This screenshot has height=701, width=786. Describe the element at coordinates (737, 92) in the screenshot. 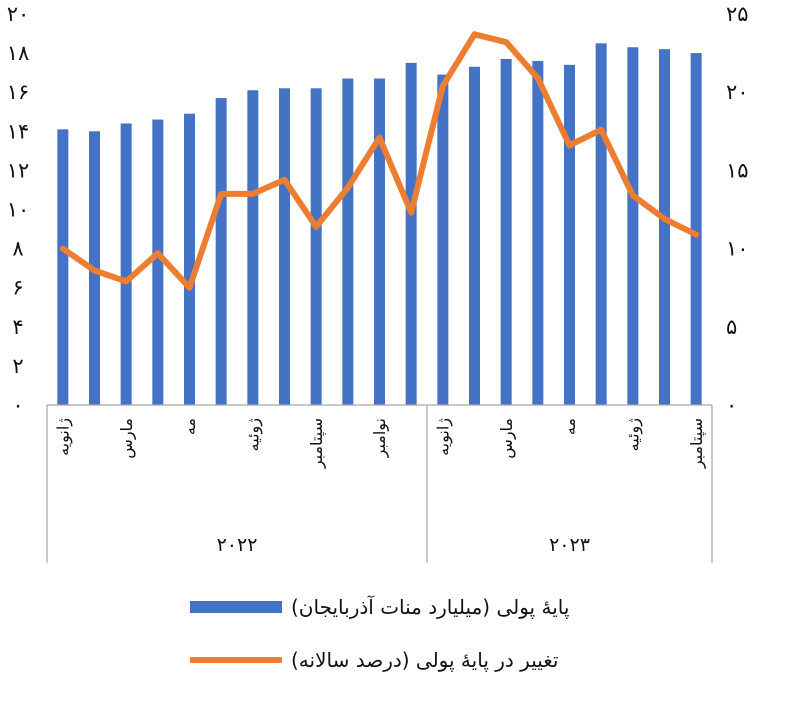

I see `right-axis-tick-label: ۲۰` at that location.